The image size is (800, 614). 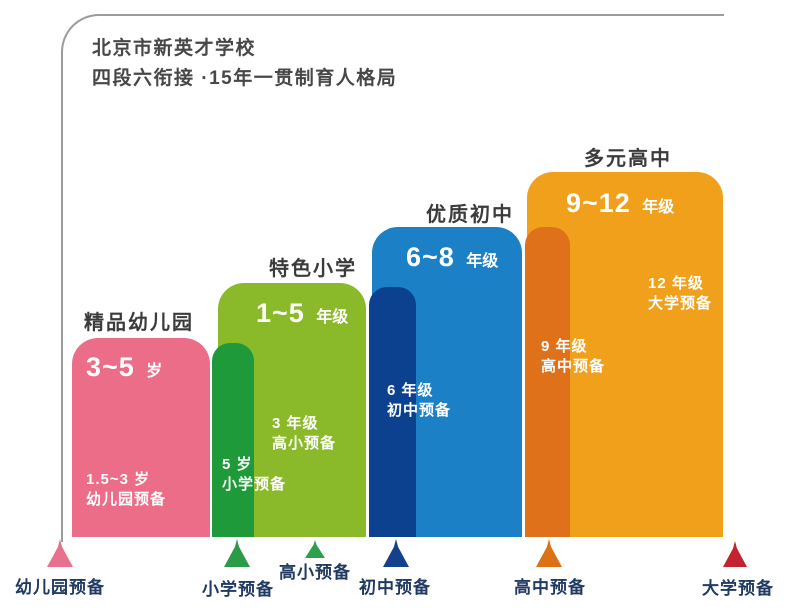 What do you see at coordinates (244, 64) in the screenshot?
I see `header: 北京市新英才学校 四段六衔接 ·15年一贯制育人格局` at bounding box center [244, 64].